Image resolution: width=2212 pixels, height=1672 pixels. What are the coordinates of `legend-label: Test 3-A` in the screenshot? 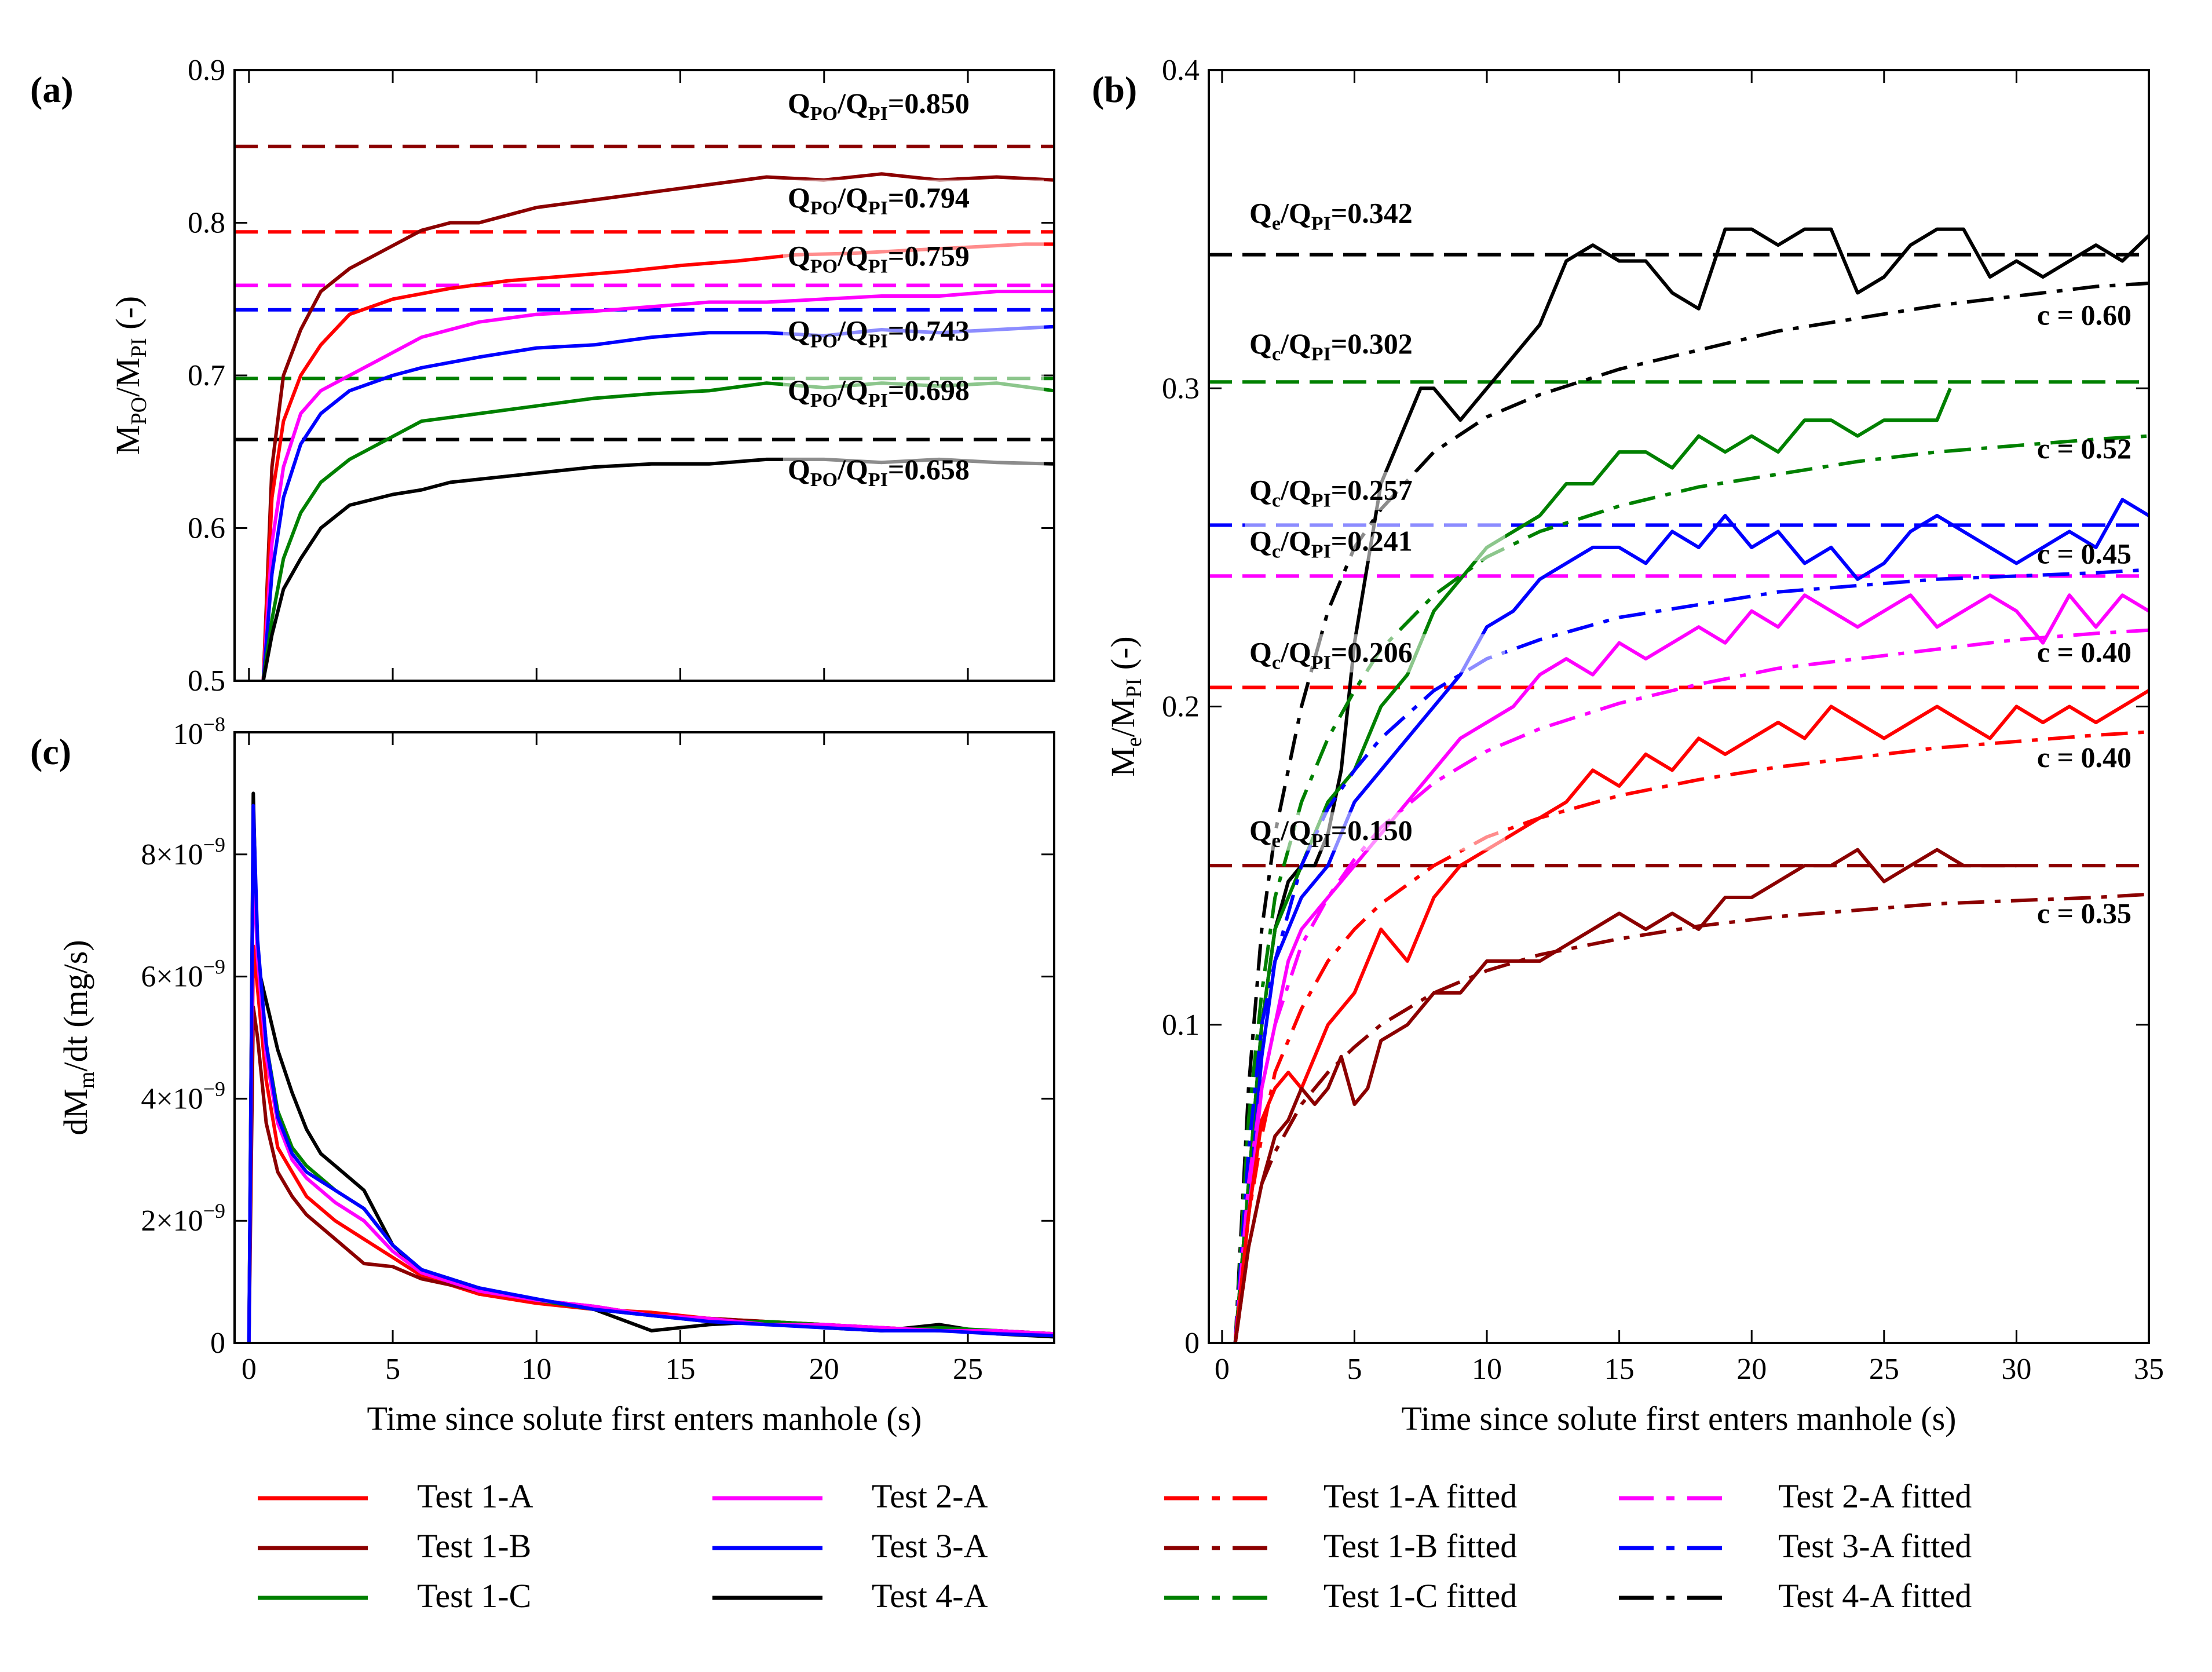 It's located at (930, 1546).